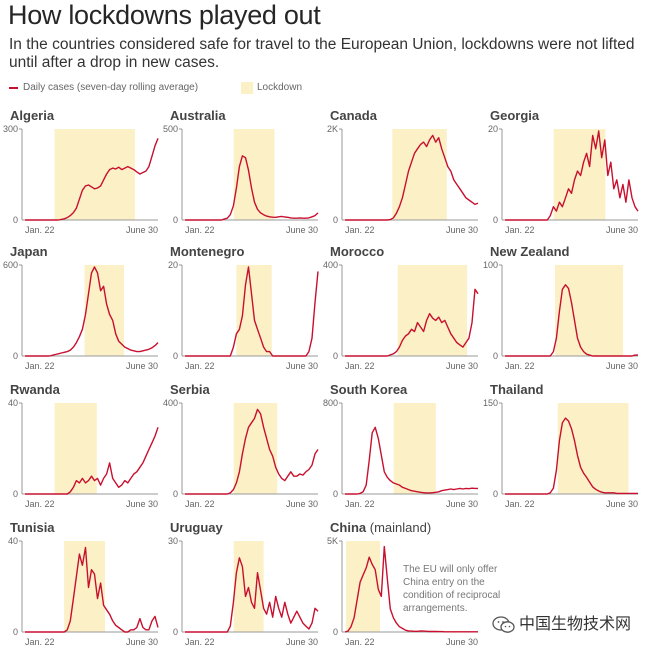 The height and width of the screenshot is (653, 652). What do you see at coordinates (200, 366) in the screenshot?
I see `x-start-label-montenegro: Jan. 22` at bounding box center [200, 366].